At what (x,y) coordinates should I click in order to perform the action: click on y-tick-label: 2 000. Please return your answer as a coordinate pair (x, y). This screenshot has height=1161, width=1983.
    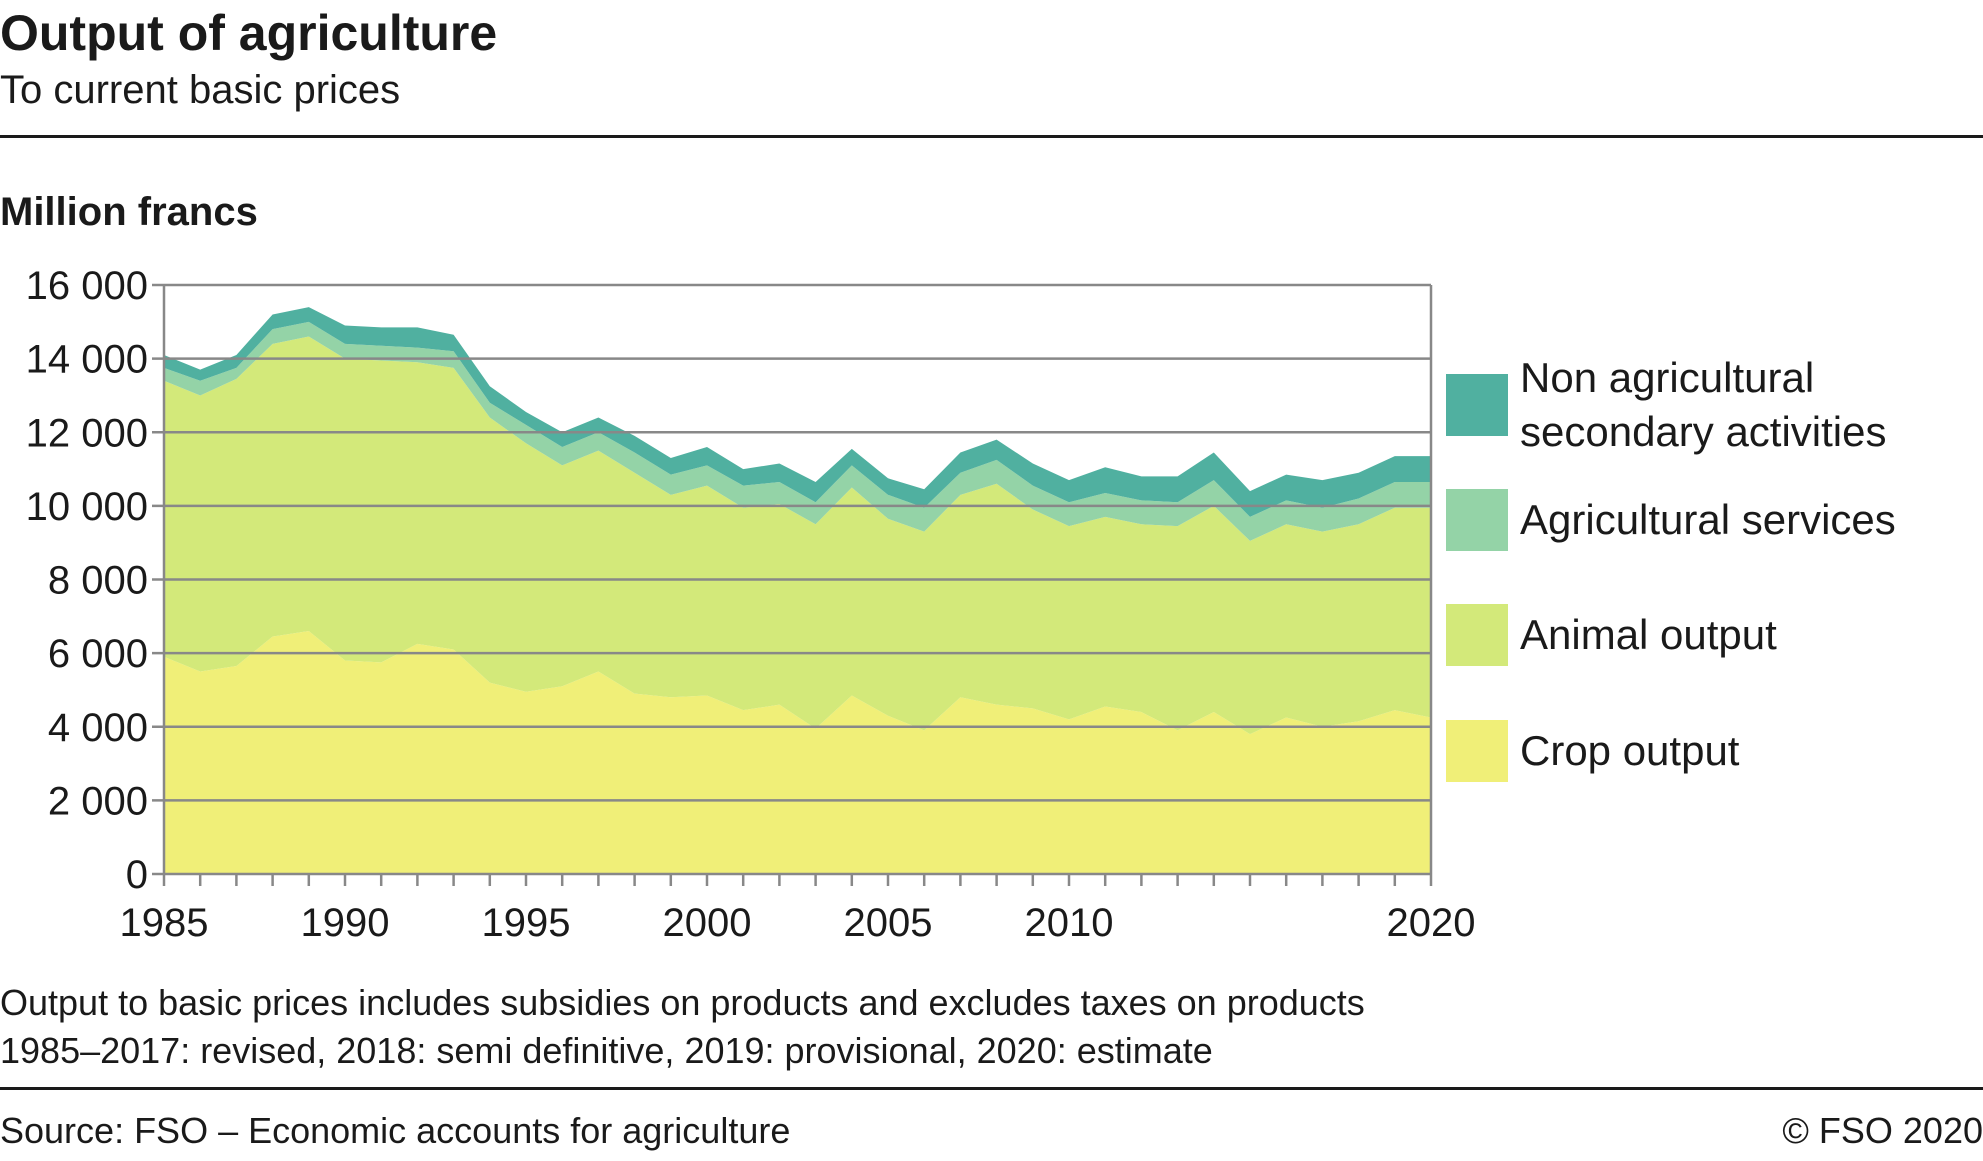
    Looking at the image, I should click on (98, 801).